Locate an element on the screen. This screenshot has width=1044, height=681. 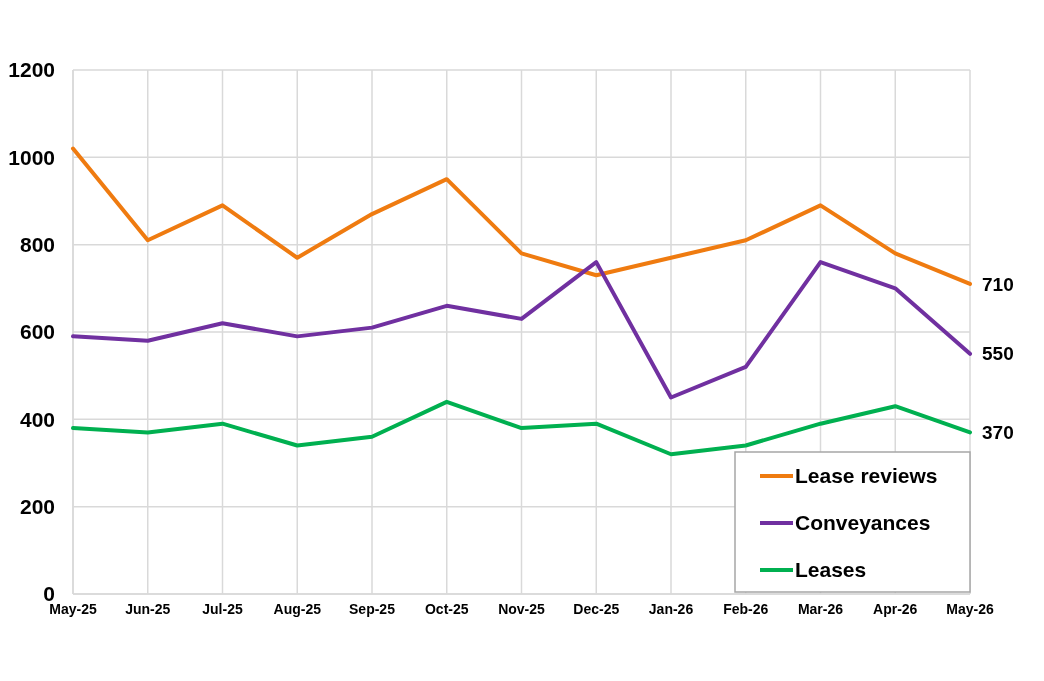
y-tick-label: 1000 is located at coordinates (31, 157).